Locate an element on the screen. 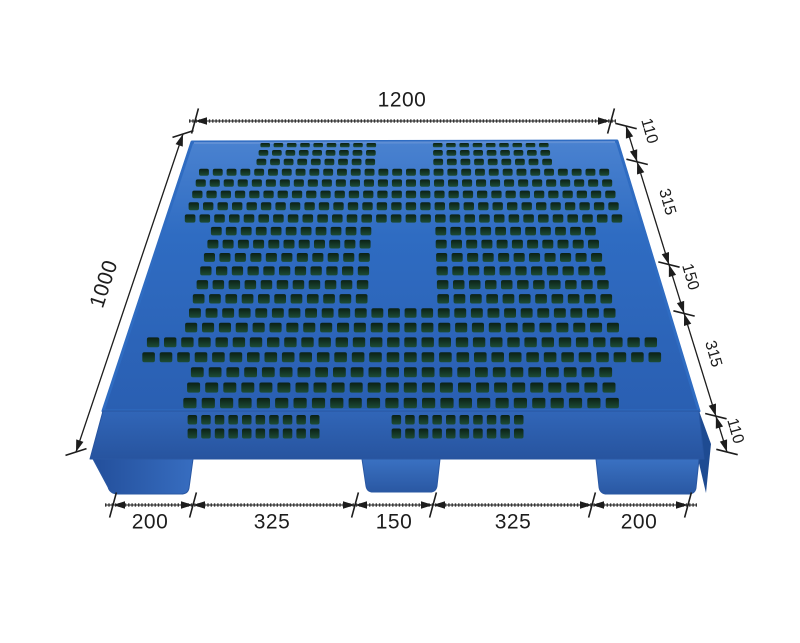 This screenshot has height=643, width=800. dim-label-right-1: 315 is located at coordinates (667, 202).